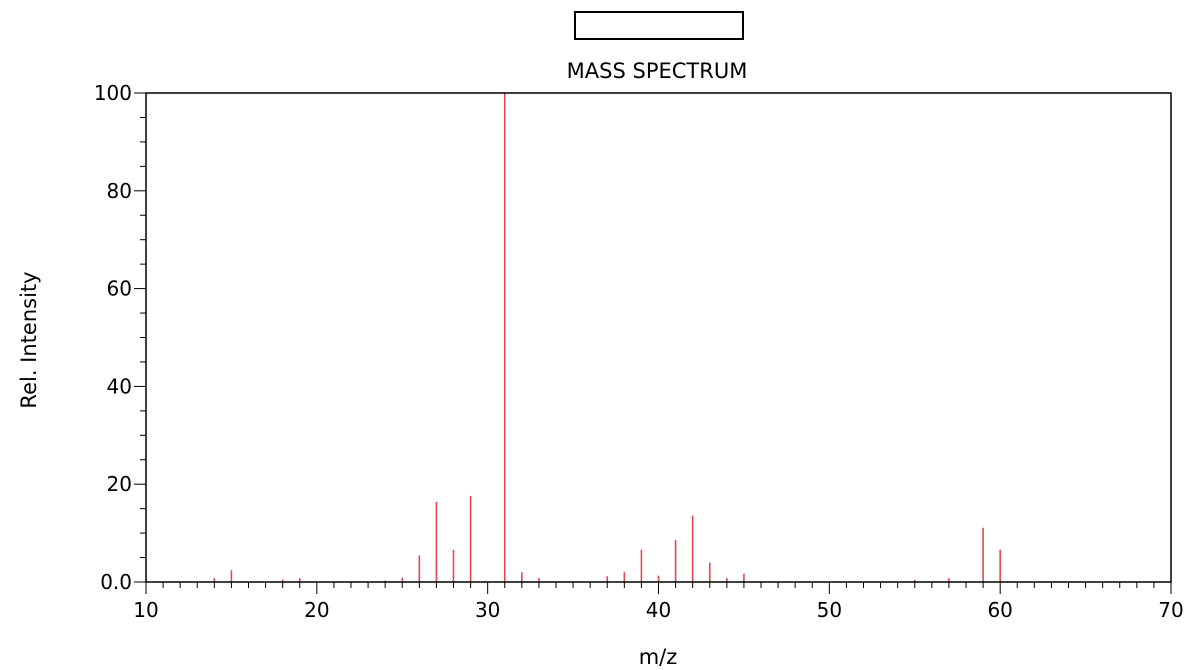  What do you see at coordinates (119, 289) in the screenshot?
I see `y-tick-label: 60` at bounding box center [119, 289].